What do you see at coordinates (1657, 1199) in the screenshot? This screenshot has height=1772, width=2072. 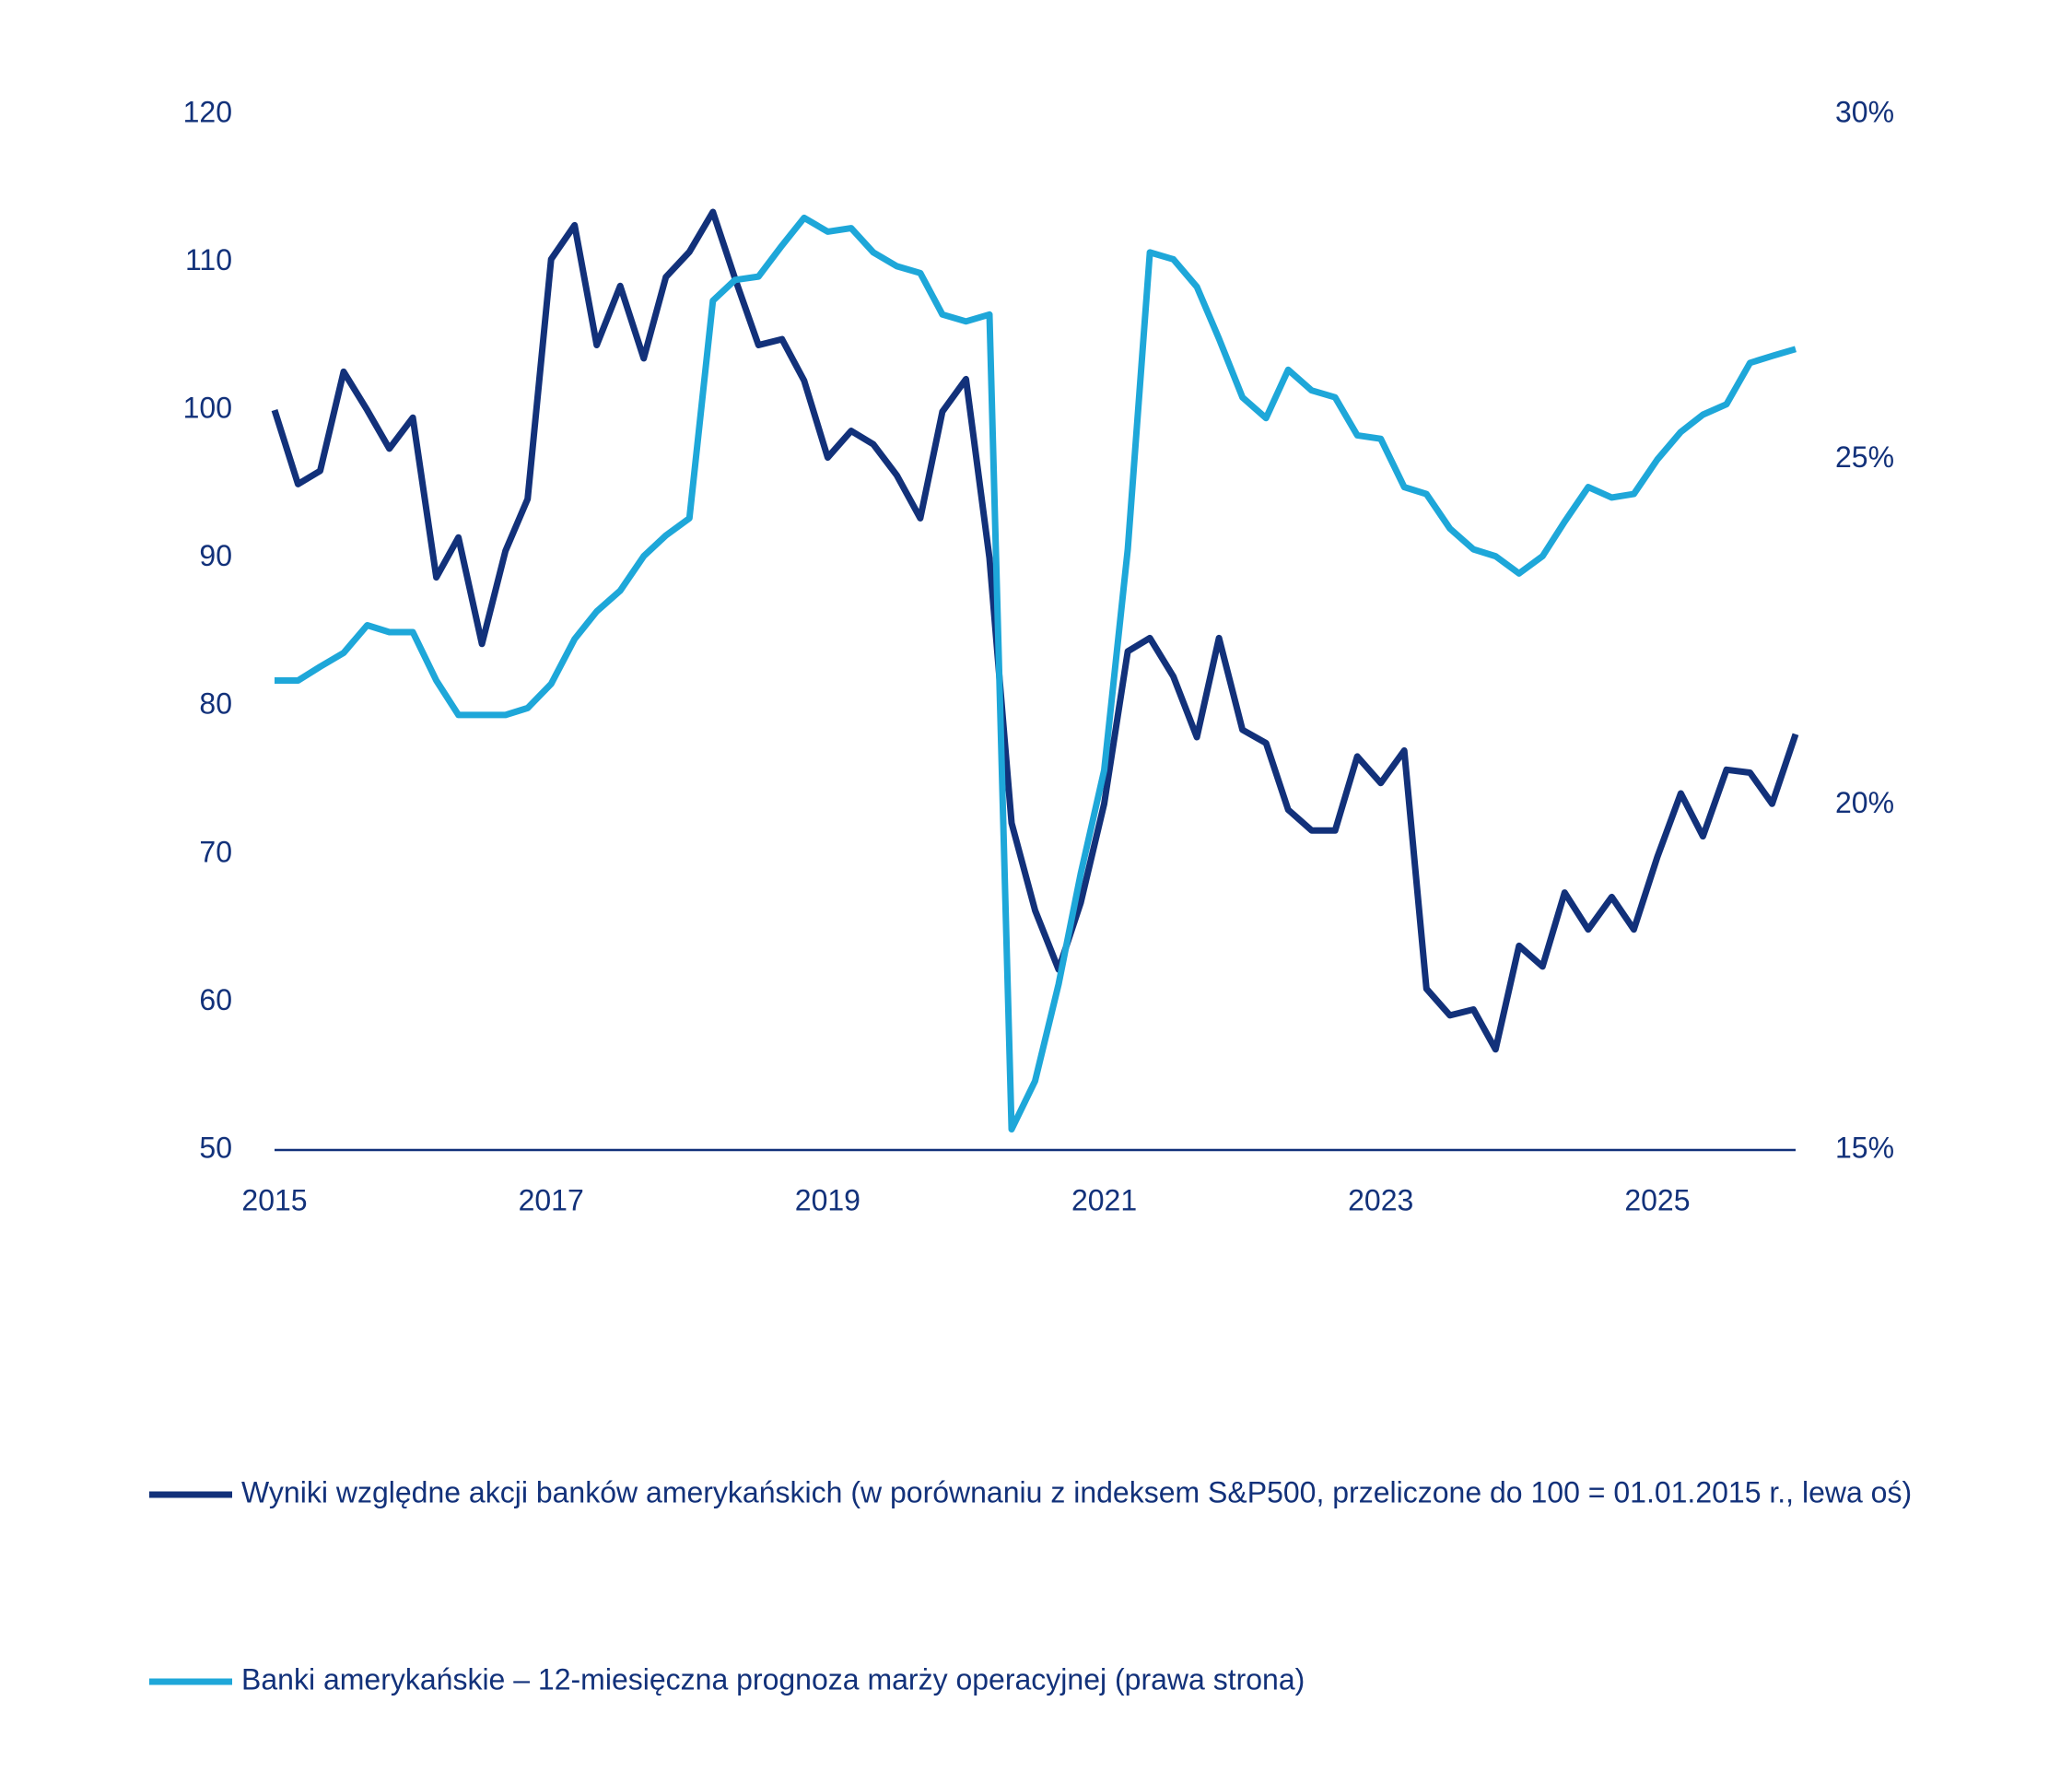 I see `x-tick-label: 2025` at bounding box center [1657, 1199].